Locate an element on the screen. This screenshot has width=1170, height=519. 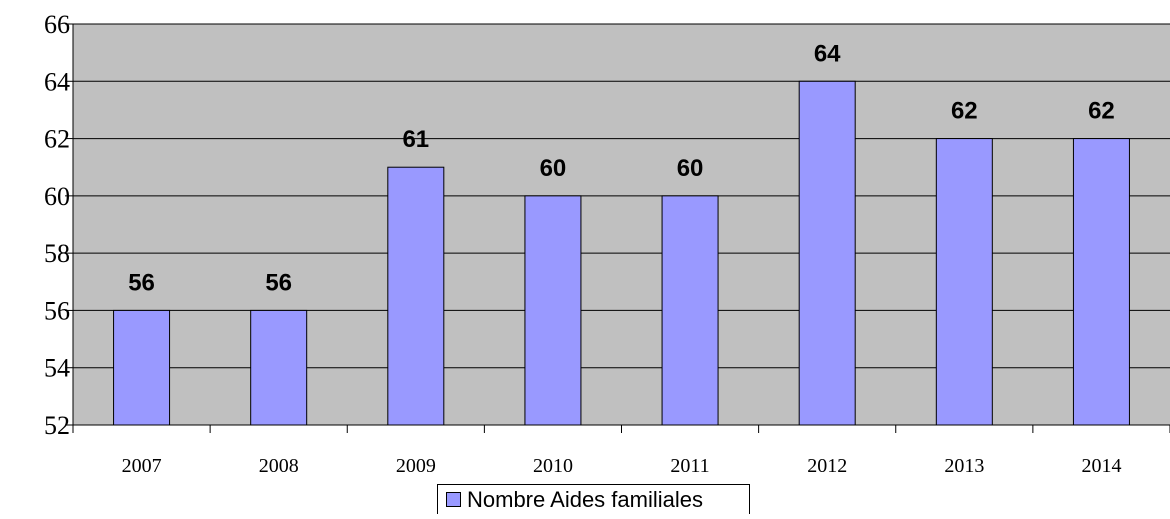
x-tick-label: 2014 is located at coordinates (1101, 466).